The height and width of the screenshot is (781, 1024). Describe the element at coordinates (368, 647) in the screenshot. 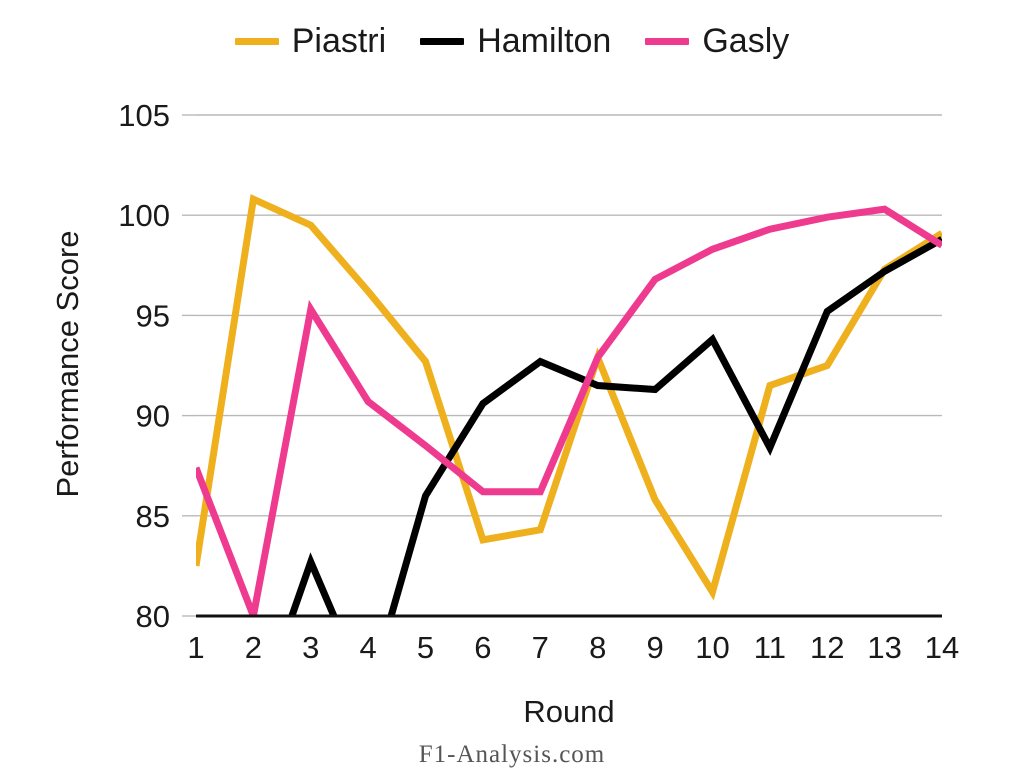

I see `x-tick-label: 4` at that location.